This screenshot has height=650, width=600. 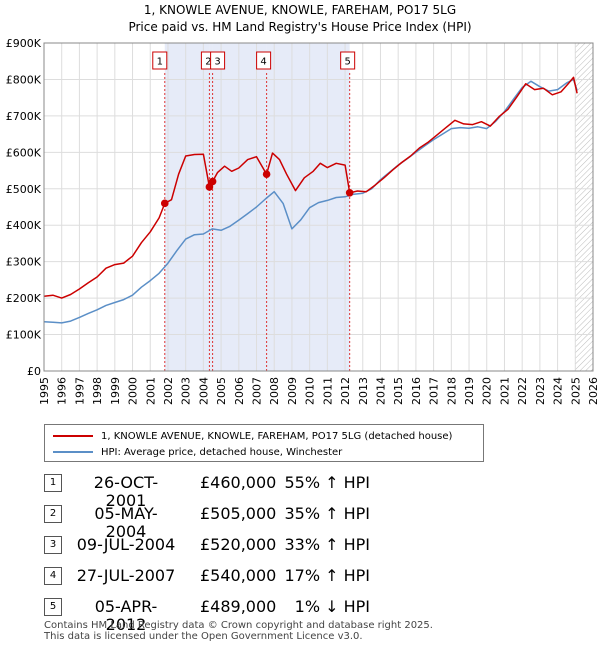 I want to click on x-tick-label: 2021, so click(x=504, y=391).